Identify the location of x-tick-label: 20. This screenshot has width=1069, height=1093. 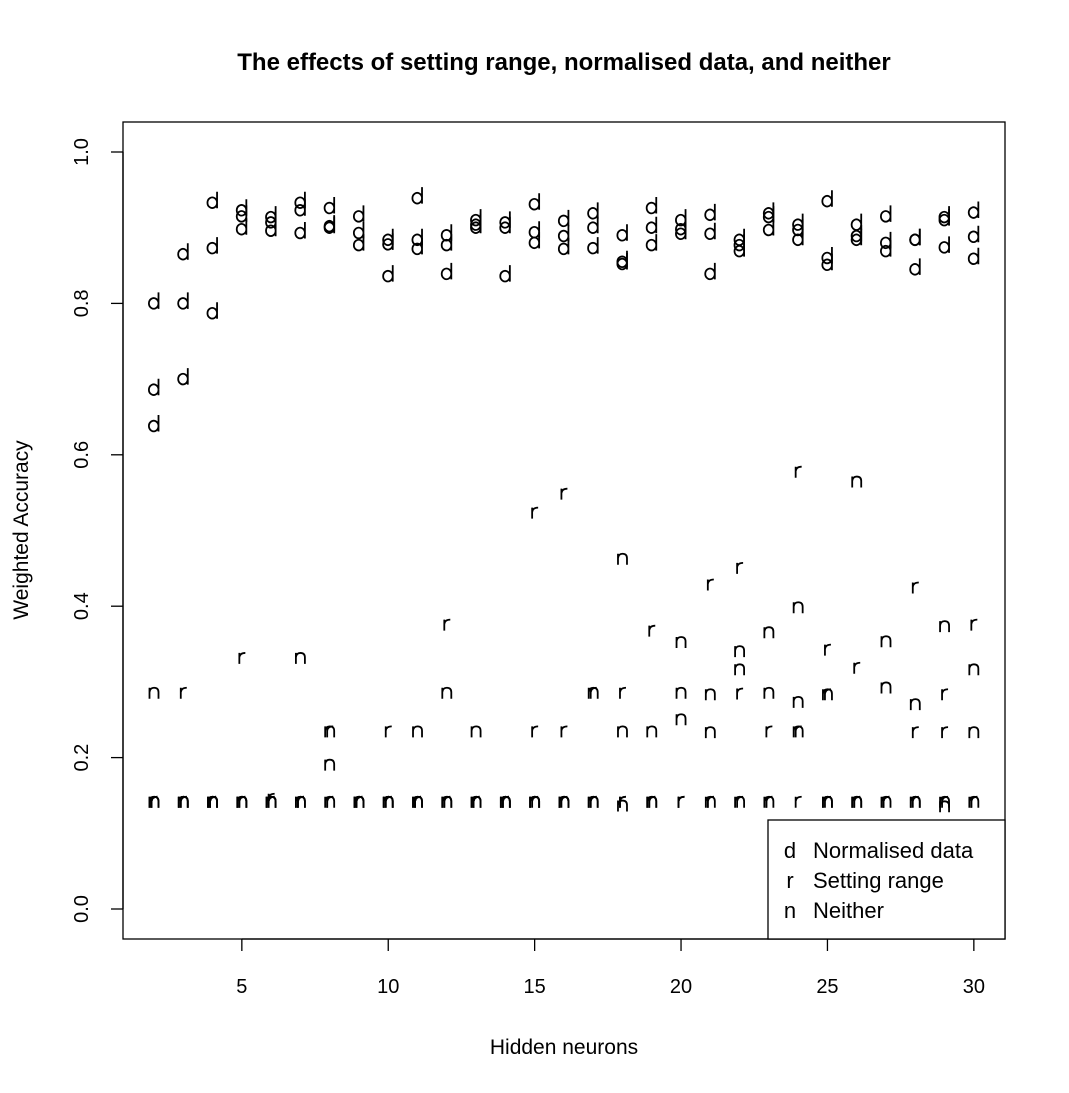
(681, 987).